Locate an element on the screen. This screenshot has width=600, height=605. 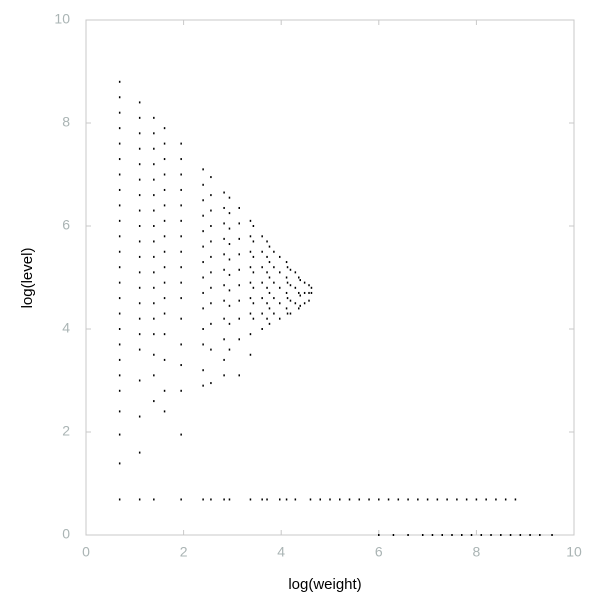
x-tick-label: 2 is located at coordinates (184, 552).